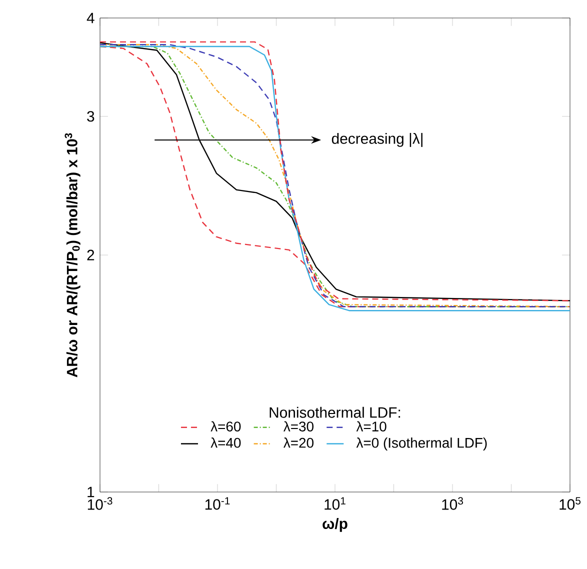 The width and height of the screenshot is (587, 569). Describe the element at coordinates (570, 503) in the screenshot. I see `x-tick-label: 10$^{5}$` at that location.